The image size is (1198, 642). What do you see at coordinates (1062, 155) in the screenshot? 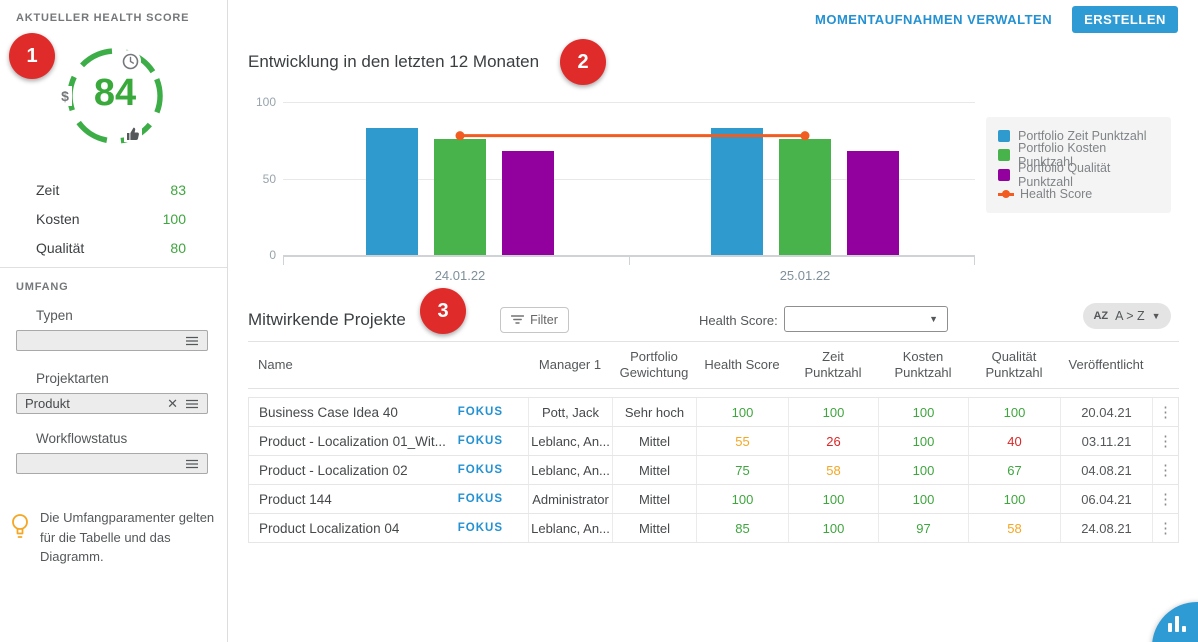
I see `legend-label: Portfolio Kosten Punktzahl` at bounding box center [1062, 155].